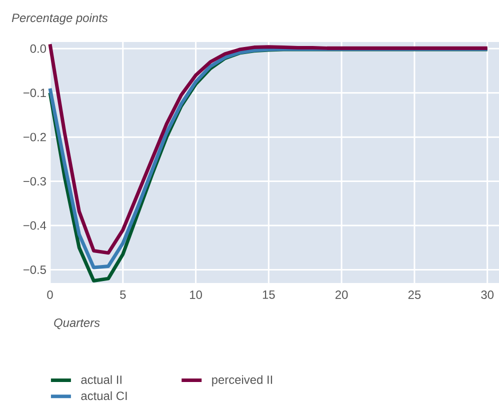  I want to click on x-tick-label: 20, so click(342, 294).